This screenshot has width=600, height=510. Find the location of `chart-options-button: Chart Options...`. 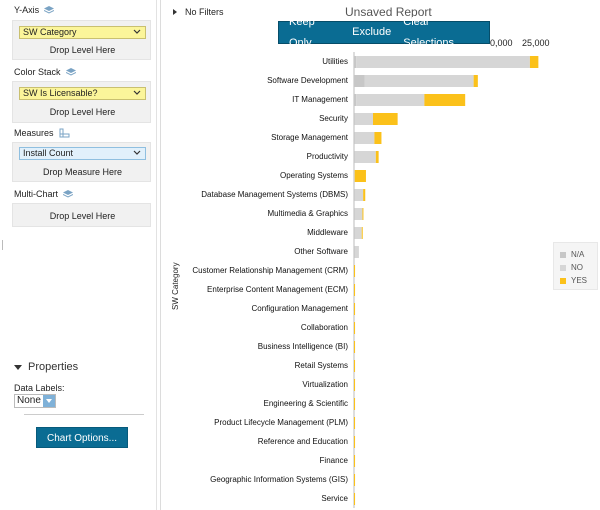

chart-options-button: Chart Options... is located at coordinates (82, 437).